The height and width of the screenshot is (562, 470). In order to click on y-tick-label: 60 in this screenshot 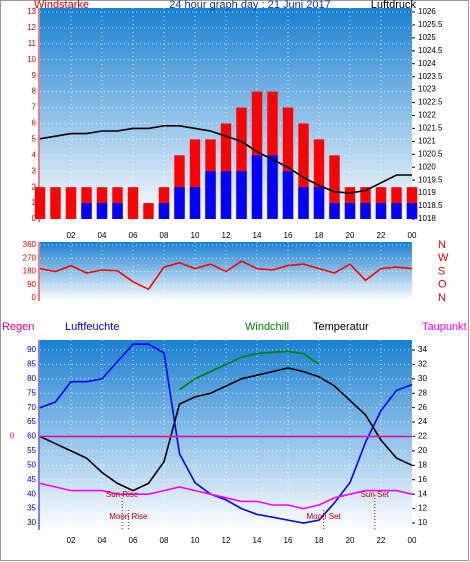, I will do `click(31, 436)`.